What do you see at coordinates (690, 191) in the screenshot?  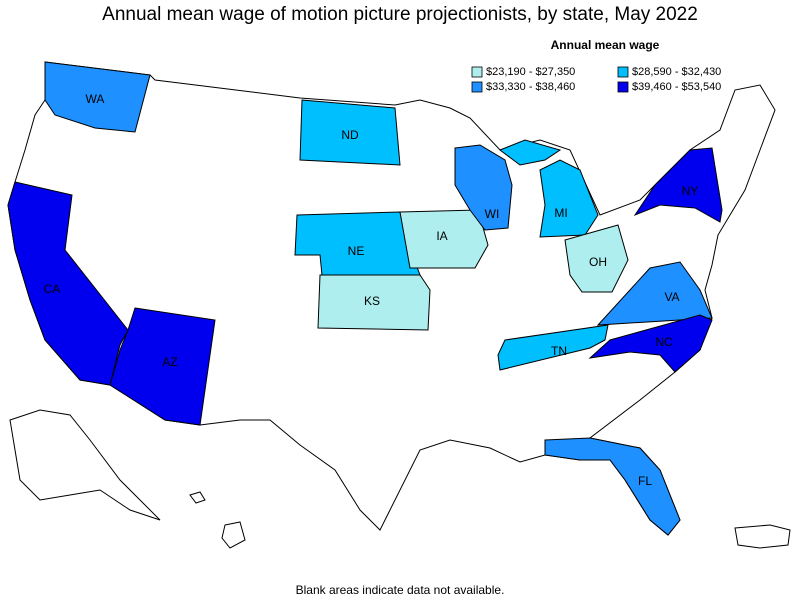 I see `state-label: NY` at bounding box center [690, 191].